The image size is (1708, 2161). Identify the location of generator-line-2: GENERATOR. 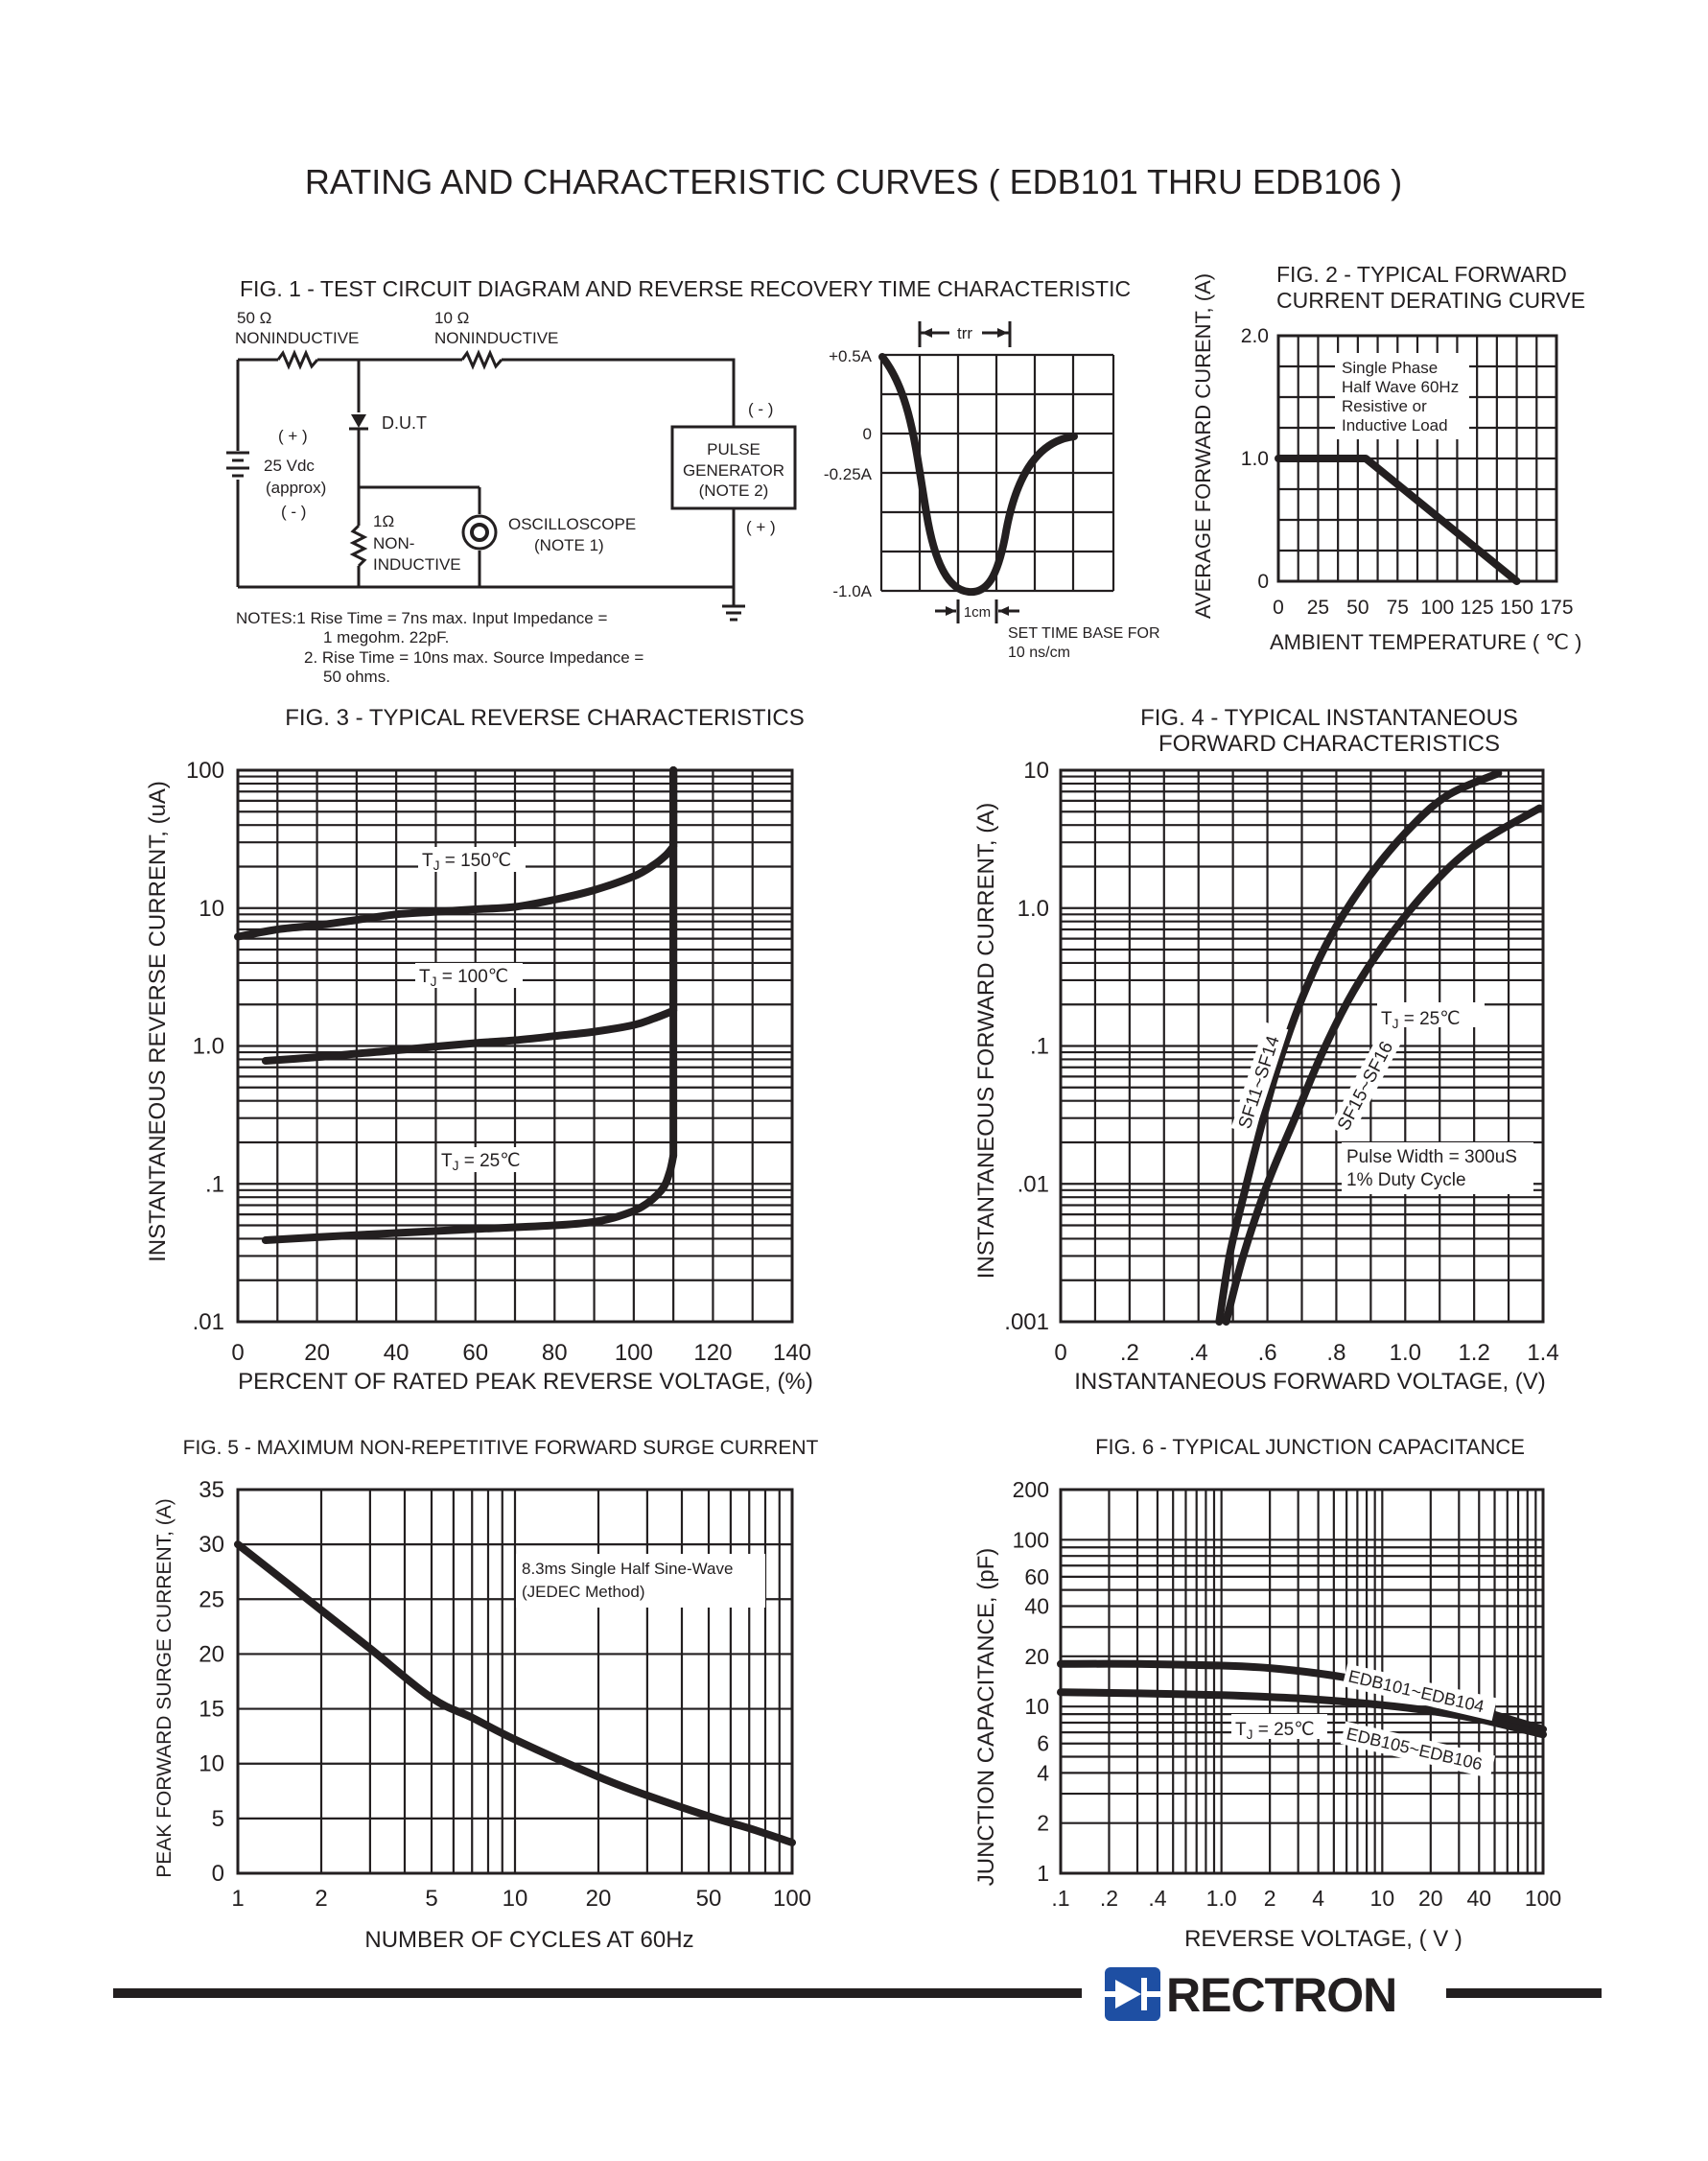
(733, 470).